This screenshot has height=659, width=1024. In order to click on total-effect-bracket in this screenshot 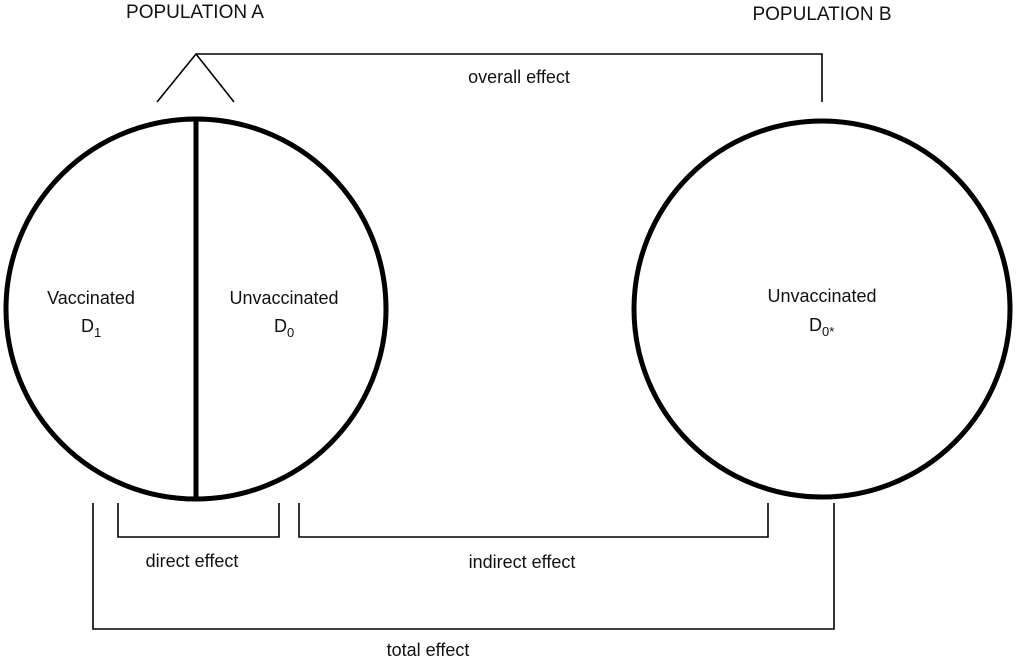, I will do `click(463, 566)`.